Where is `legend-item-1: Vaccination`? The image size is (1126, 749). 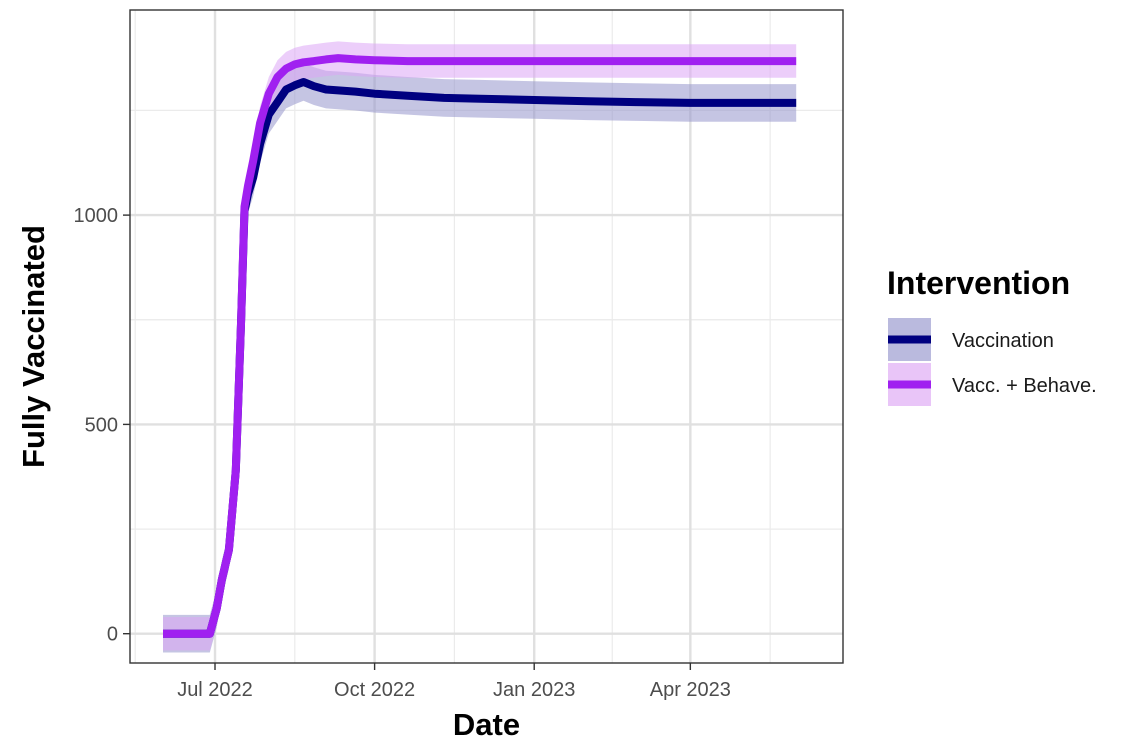
legend-item-1: Vaccination is located at coordinates (971, 339).